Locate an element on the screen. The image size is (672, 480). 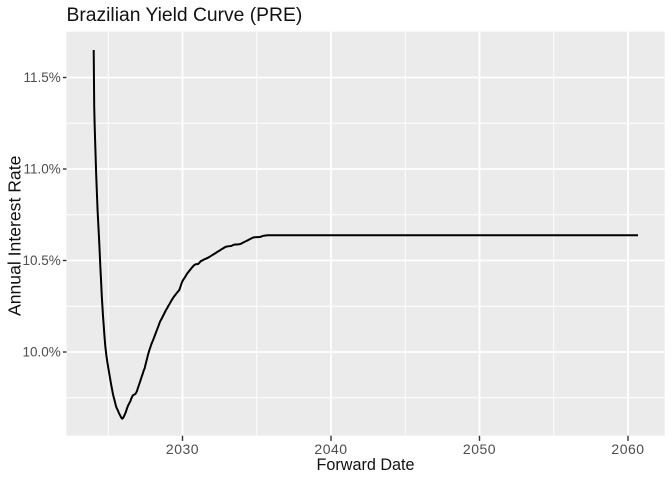
svg-text: Annual Interest Rate is located at coordinates (15, 236).